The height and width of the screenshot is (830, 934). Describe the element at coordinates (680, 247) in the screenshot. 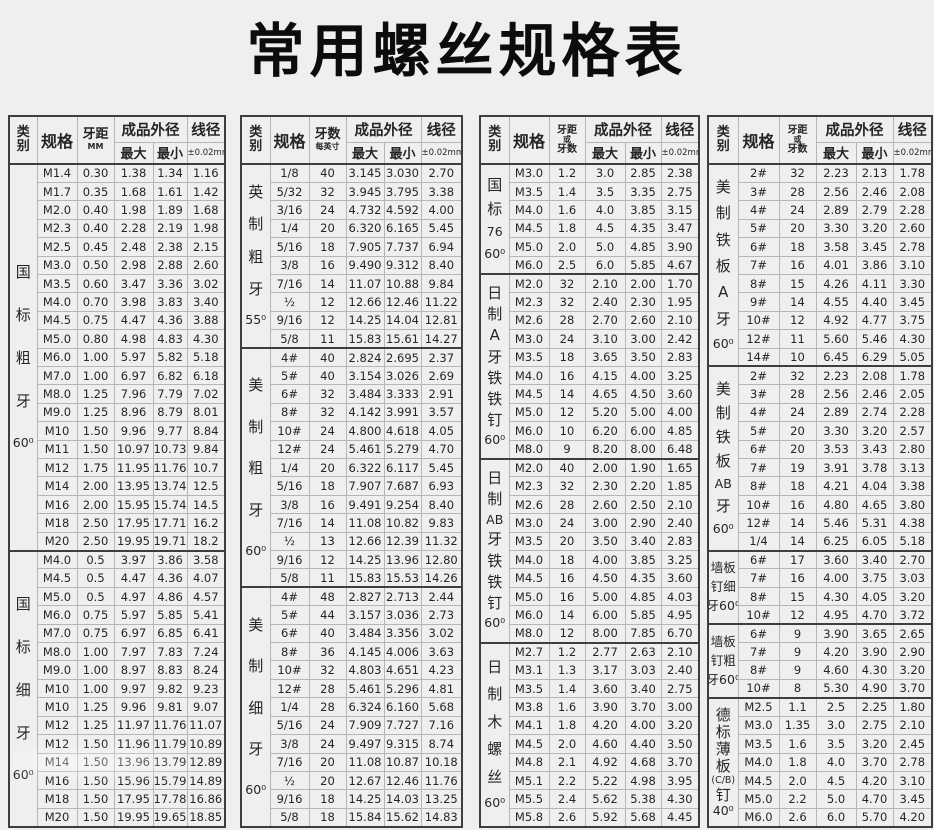

I see `cell: 3.90` at that location.